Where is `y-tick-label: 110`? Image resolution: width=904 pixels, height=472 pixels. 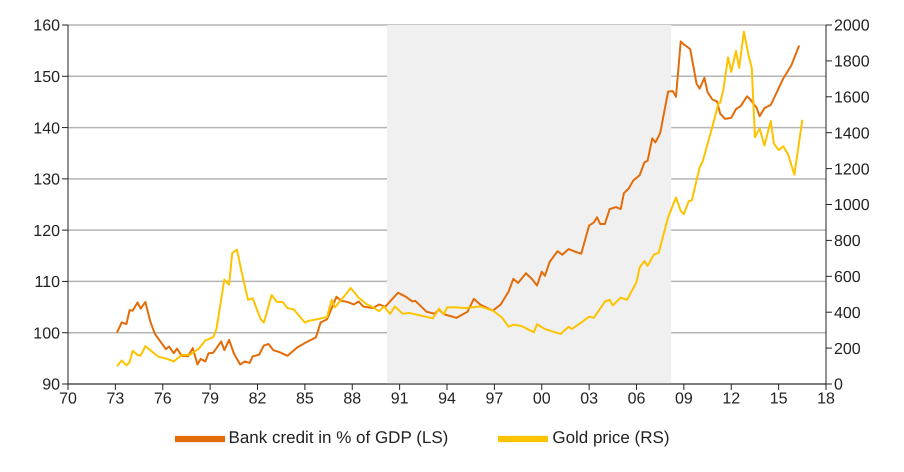 y-tick-label: 110 is located at coordinates (47, 283).